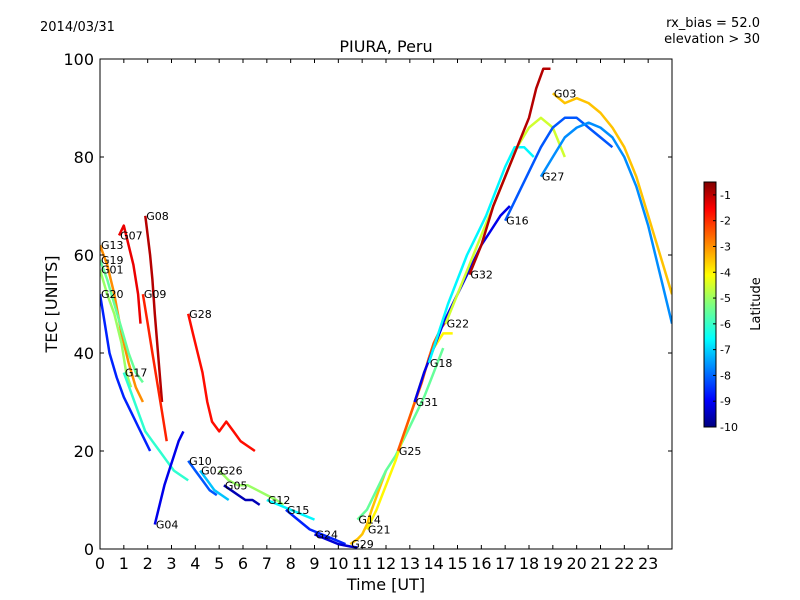  Describe the element at coordinates (725, 272) in the screenshot. I see `colorbar-tick-label: -4` at that location.